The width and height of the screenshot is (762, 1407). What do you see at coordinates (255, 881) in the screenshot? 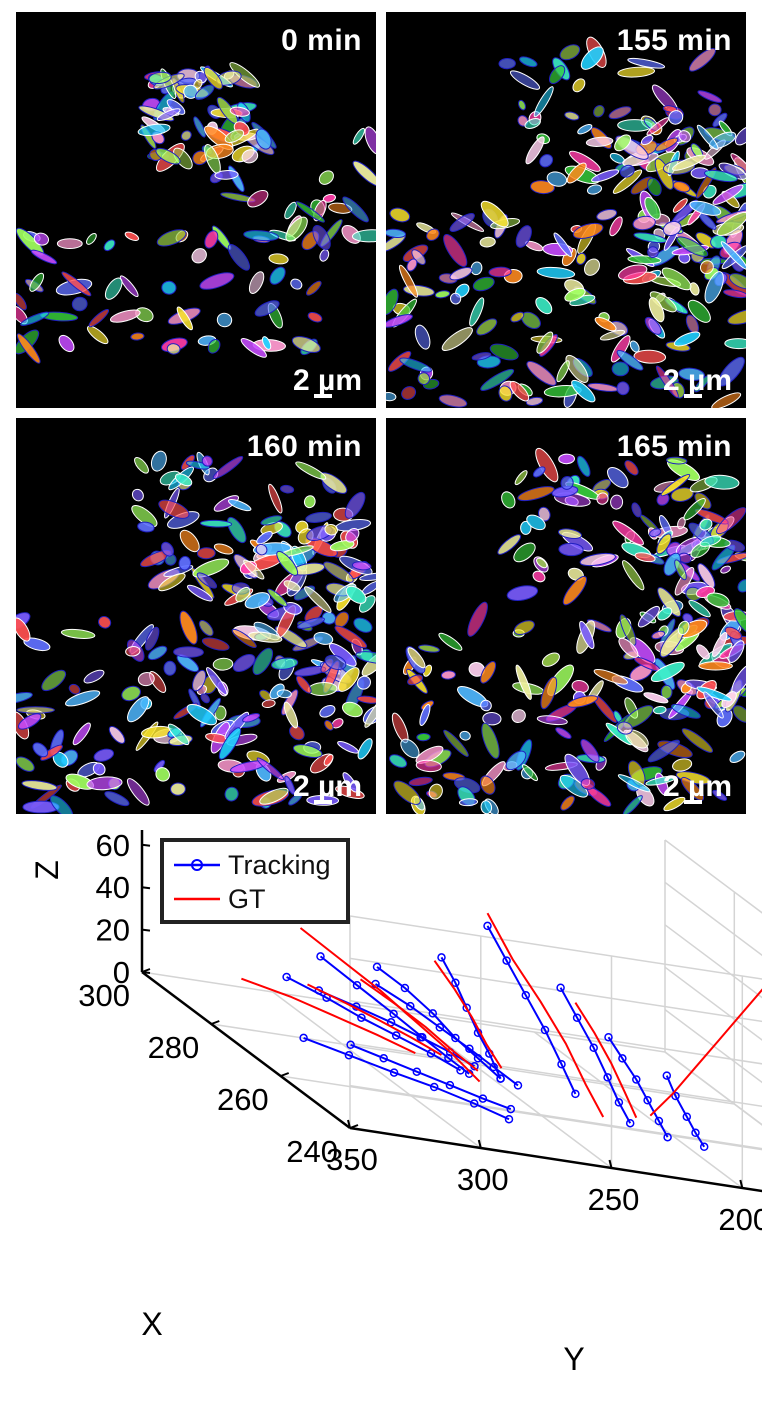
I see `chart-legend: Tracking GT` at bounding box center [255, 881].